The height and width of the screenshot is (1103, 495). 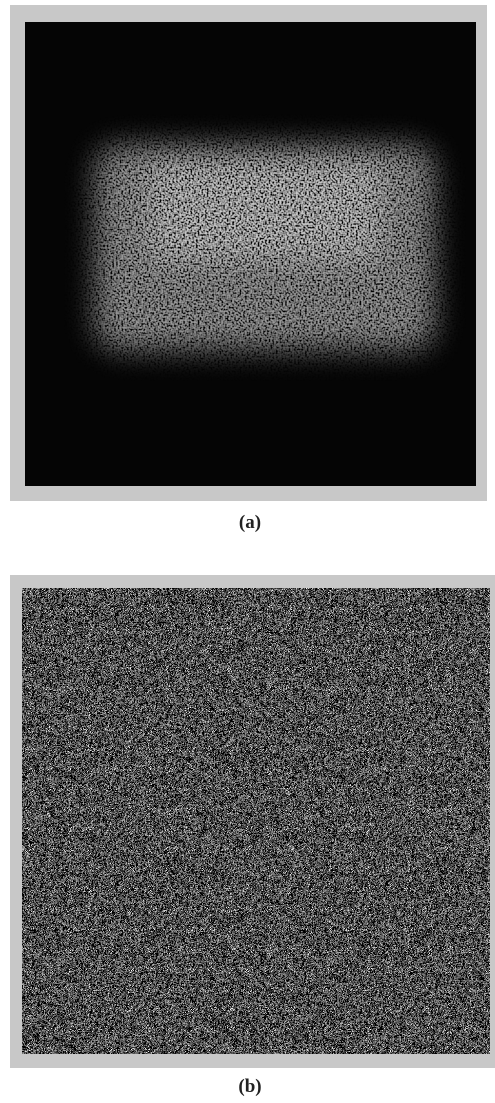 I want to click on caption: (b), so click(x=249, y=1086).